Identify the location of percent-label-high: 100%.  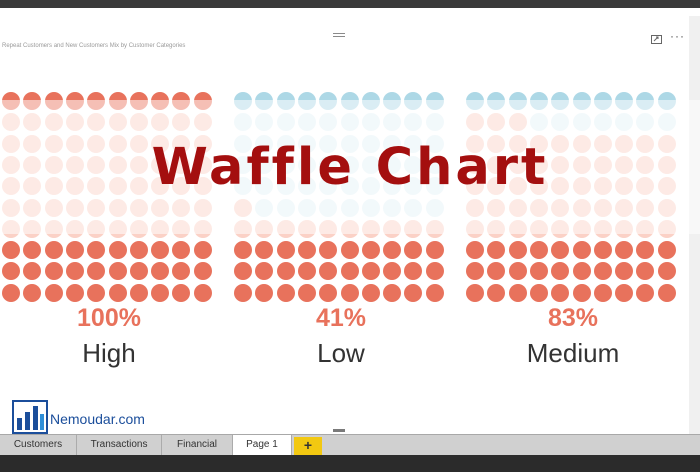
(109, 318).